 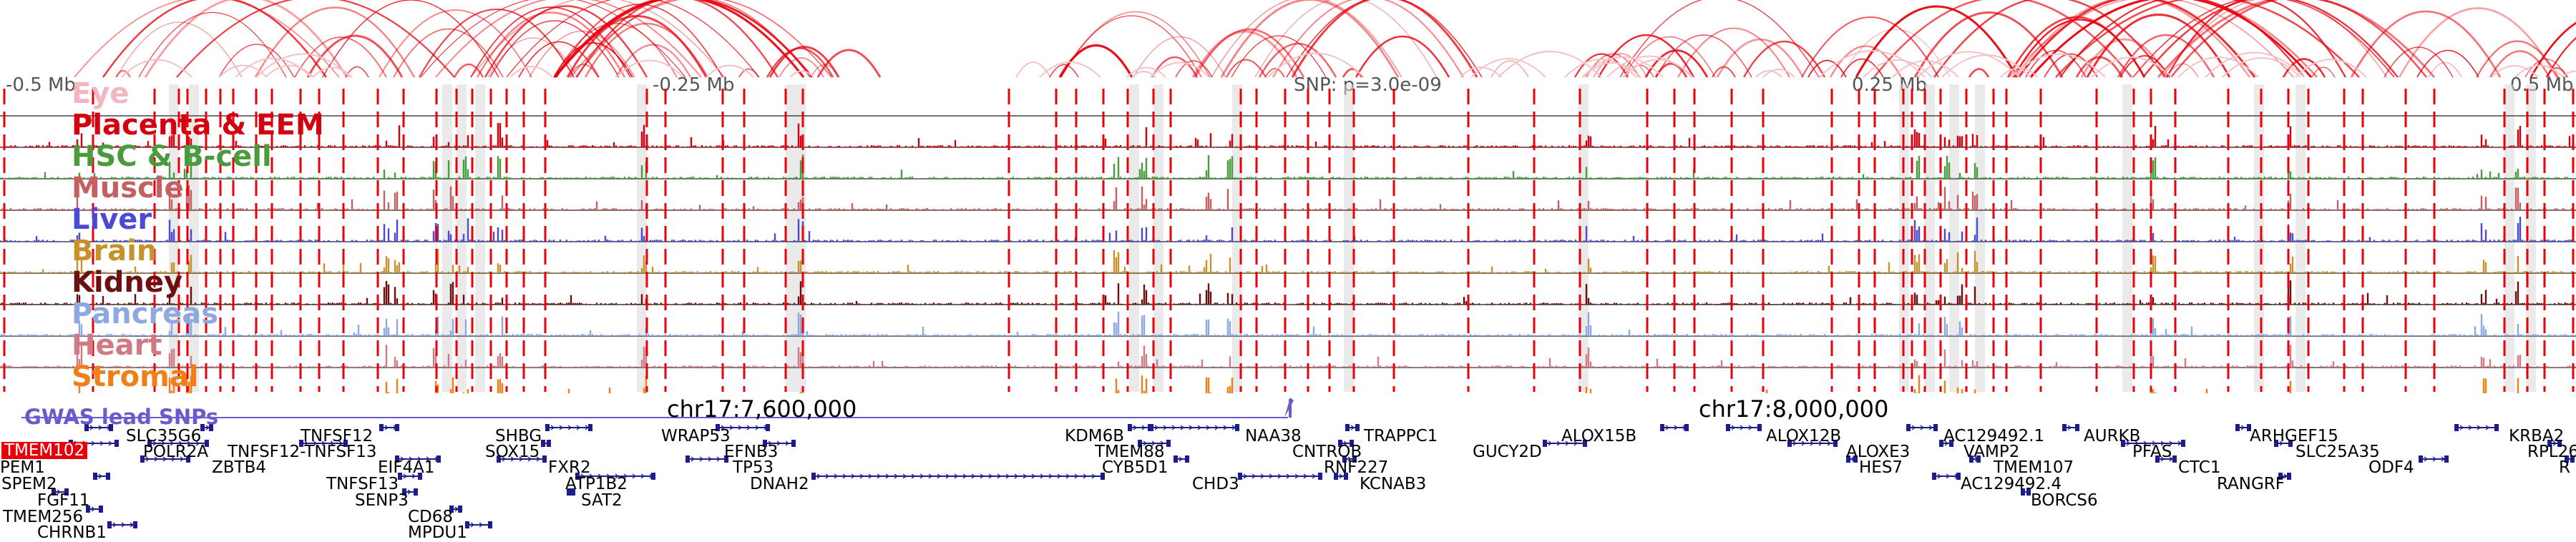 What do you see at coordinates (2152, 452) in the screenshot?
I see `gene-label: PFAS` at bounding box center [2152, 452].